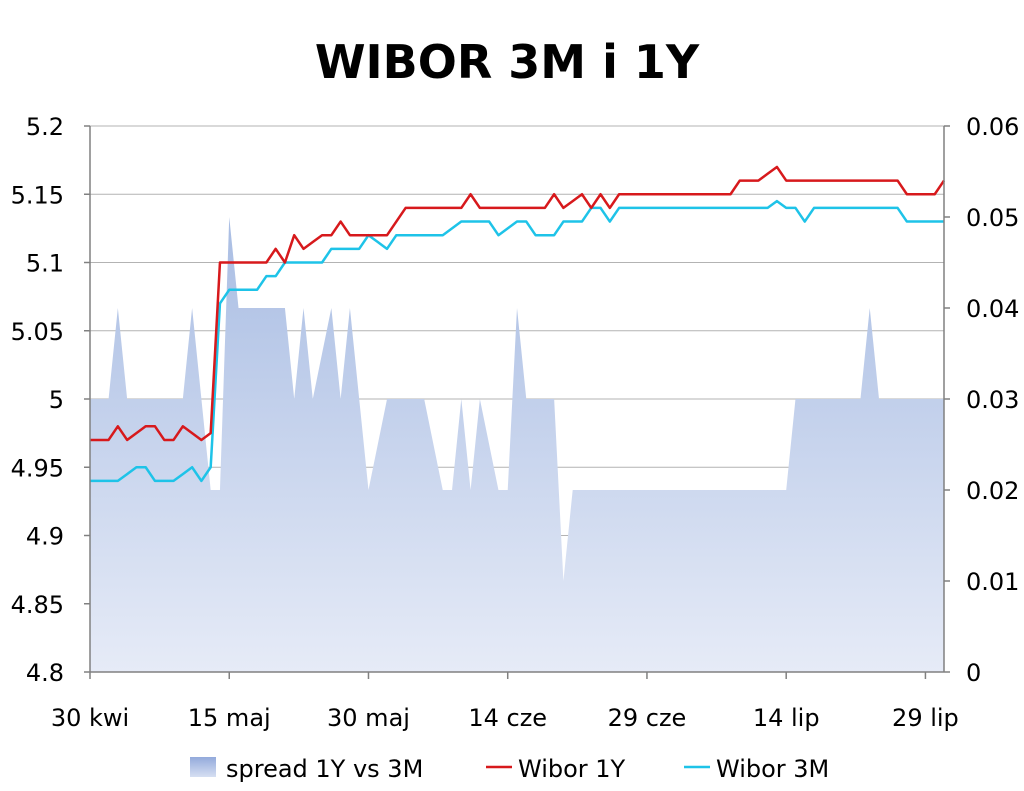 This screenshot has height=791, width=1024. Describe the element at coordinates (772, 769) in the screenshot. I see `legend-label-wibor-3m: Wibor 3M` at that location.